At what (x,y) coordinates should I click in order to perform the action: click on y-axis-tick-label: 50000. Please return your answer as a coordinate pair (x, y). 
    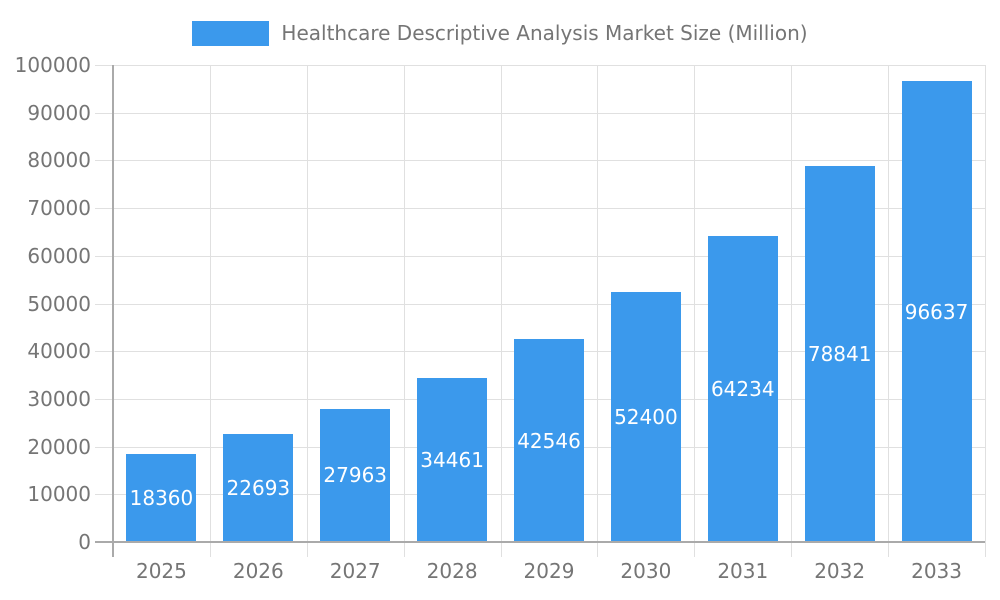
    Looking at the image, I should click on (59, 303).